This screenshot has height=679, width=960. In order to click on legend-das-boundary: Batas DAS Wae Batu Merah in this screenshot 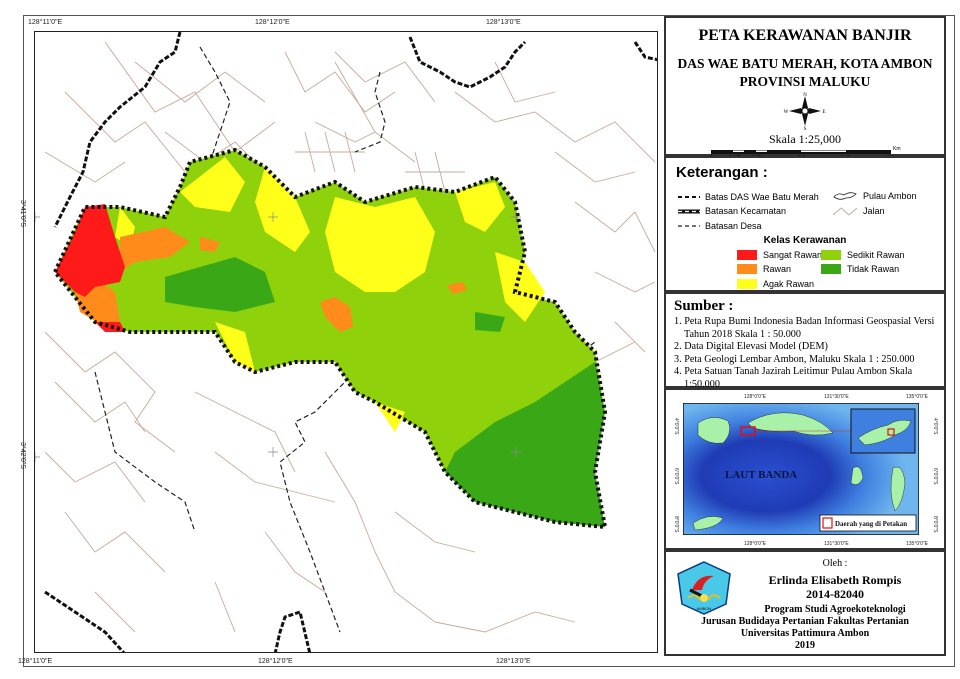, I will do `click(748, 197)`.